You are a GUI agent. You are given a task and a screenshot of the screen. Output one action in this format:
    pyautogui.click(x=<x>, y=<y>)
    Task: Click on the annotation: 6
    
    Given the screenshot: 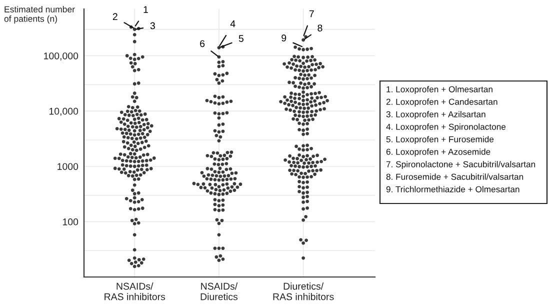 What is the action you would take?
    pyautogui.click(x=202, y=44)
    